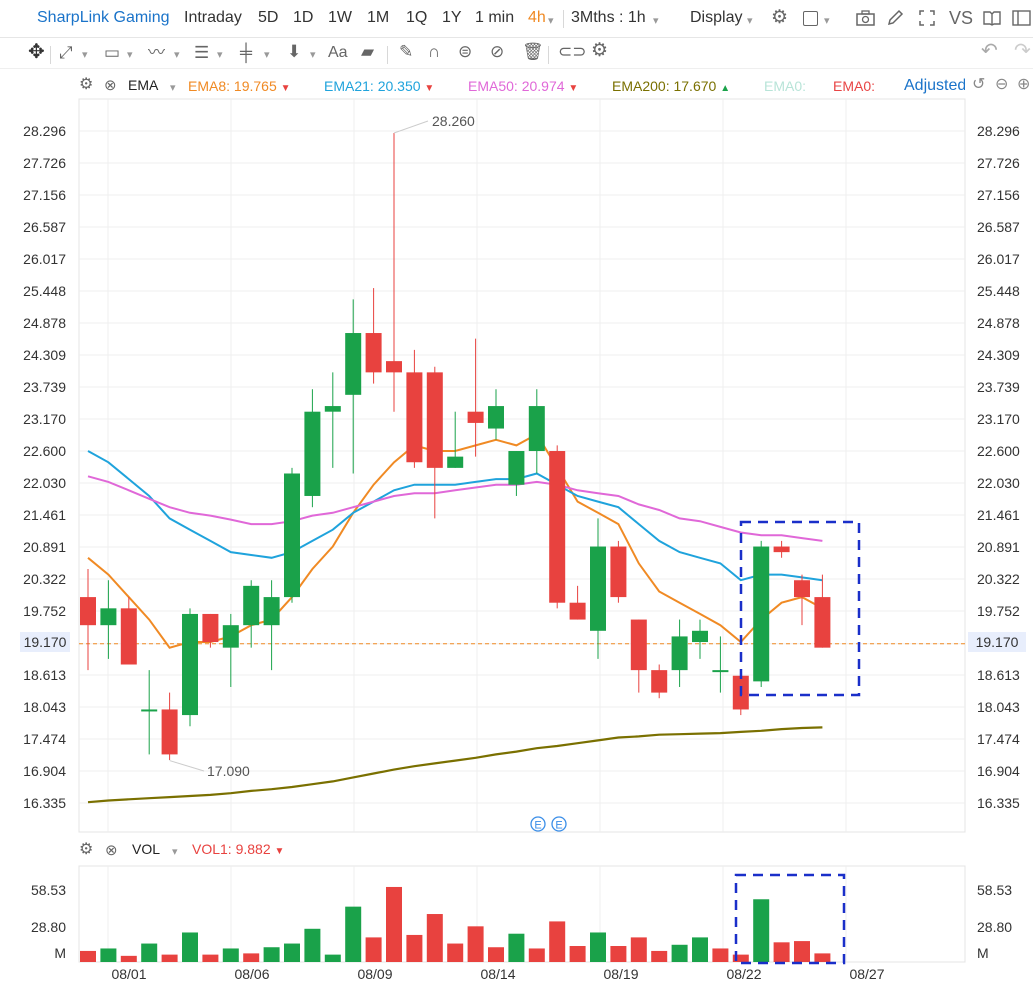 The height and width of the screenshot is (987, 1033). Describe the element at coordinates (44, 707) in the screenshot. I see `y-tick-left: 18.043` at that location.